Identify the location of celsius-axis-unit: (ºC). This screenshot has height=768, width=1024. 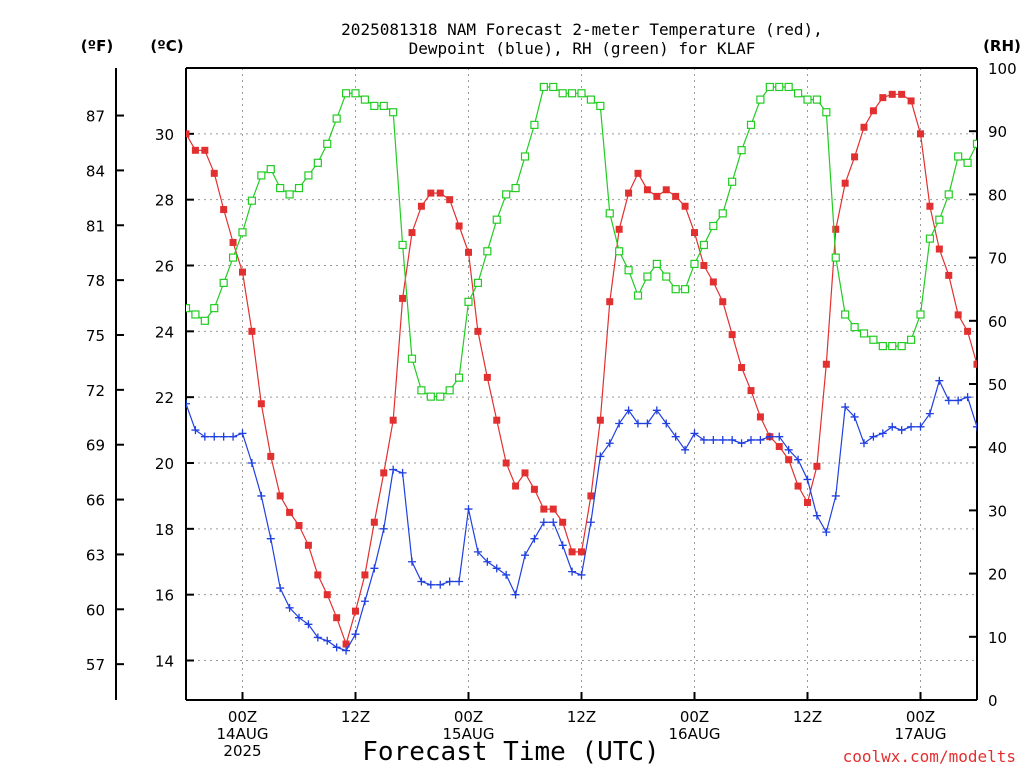
(166, 46).